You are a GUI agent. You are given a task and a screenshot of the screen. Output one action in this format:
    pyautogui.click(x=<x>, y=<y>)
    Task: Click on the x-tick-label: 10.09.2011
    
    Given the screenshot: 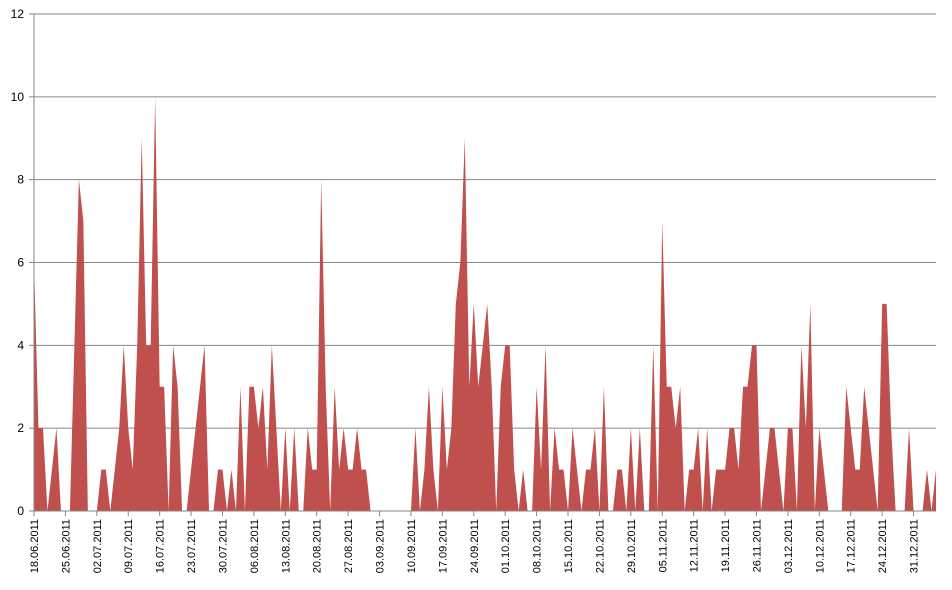 What is the action you would take?
    pyautogui.click(x=412, y=546)
    